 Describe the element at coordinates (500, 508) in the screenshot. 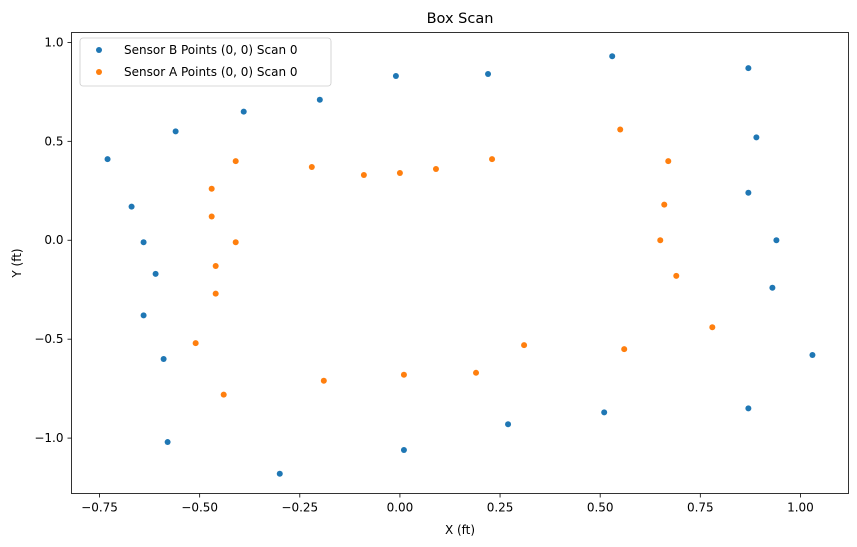

I see `x-tick-label: 0.25` at that location.